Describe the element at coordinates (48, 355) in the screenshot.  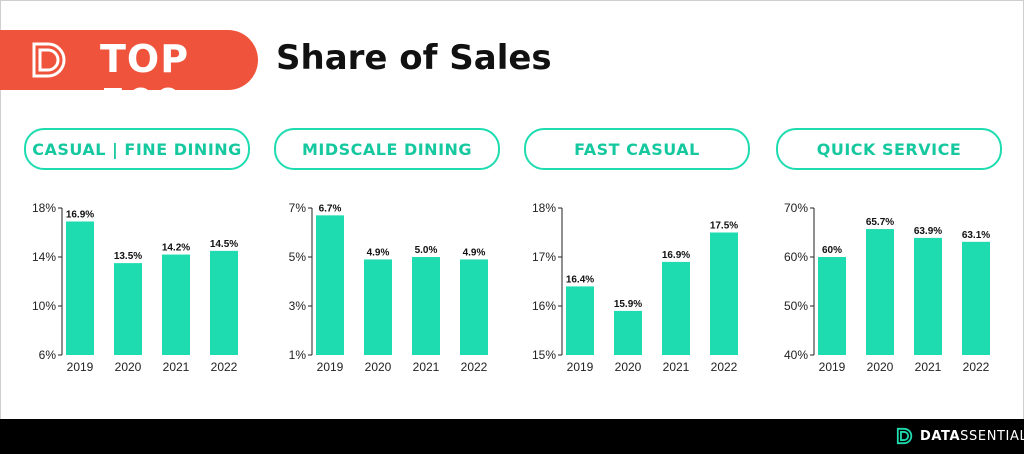
I see `y-tick-label: 6%` at that location.